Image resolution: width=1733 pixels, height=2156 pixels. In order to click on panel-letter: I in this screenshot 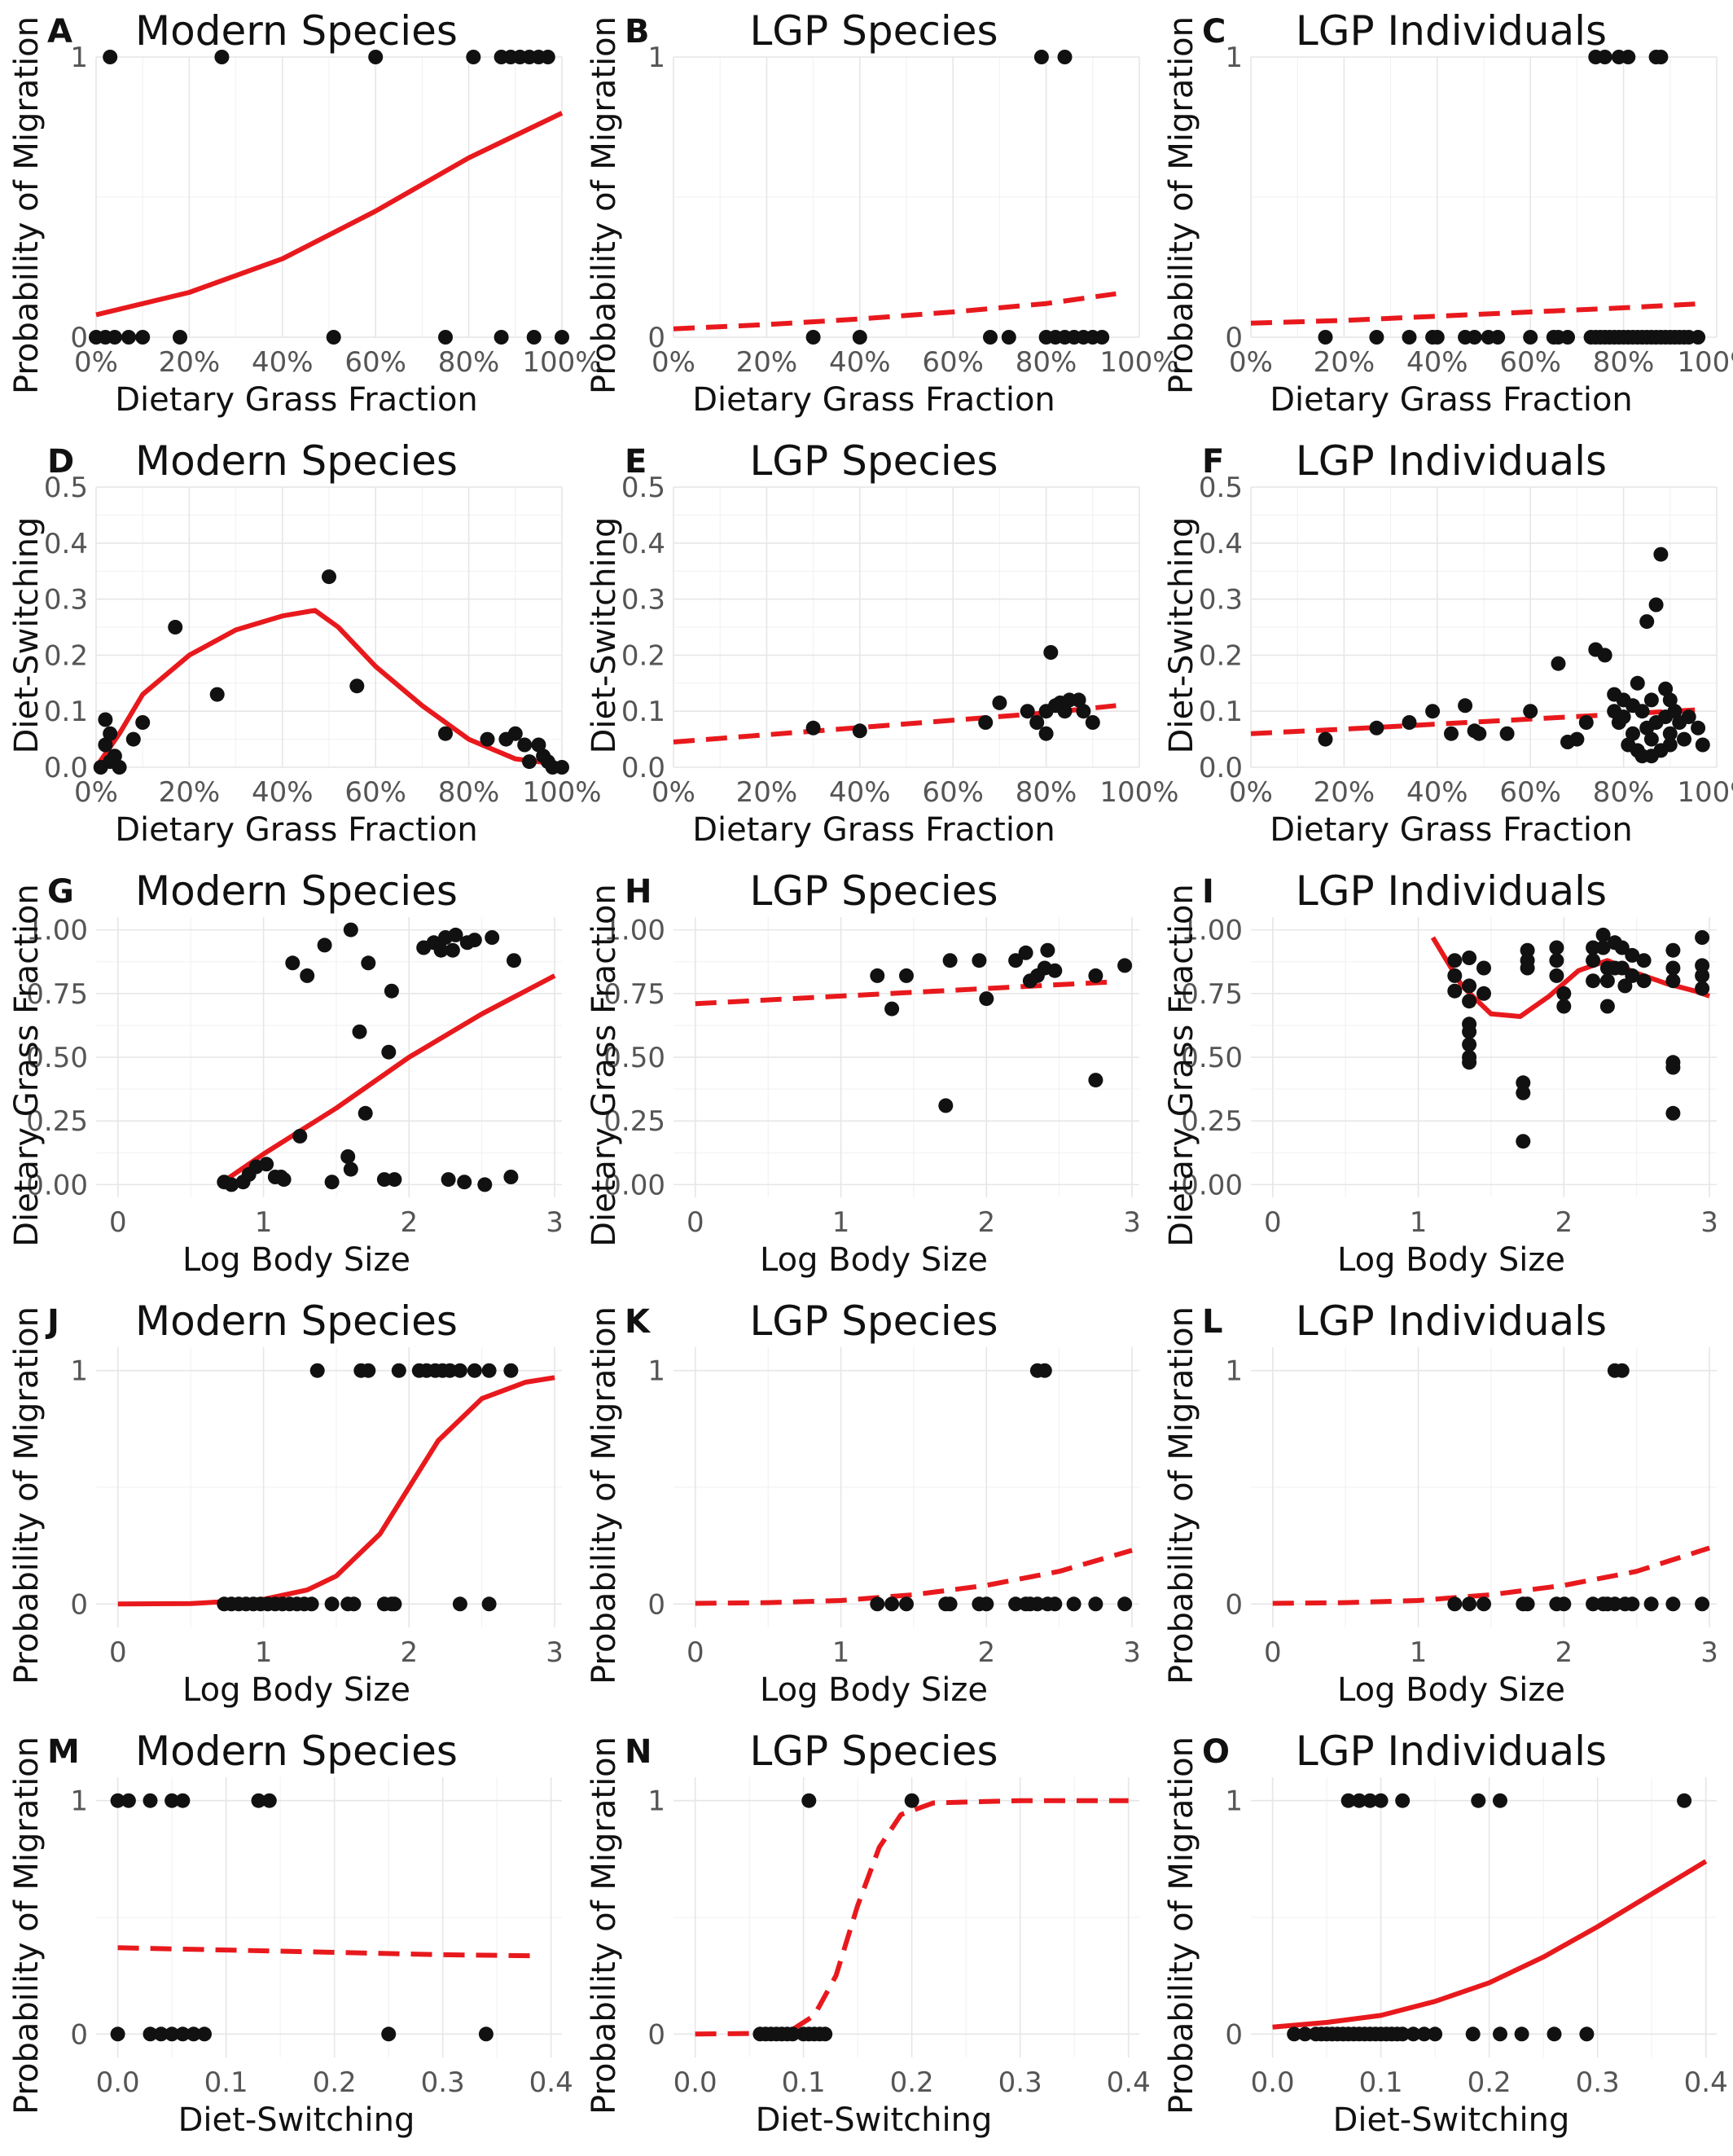, I will do `click(1208, 892)`.